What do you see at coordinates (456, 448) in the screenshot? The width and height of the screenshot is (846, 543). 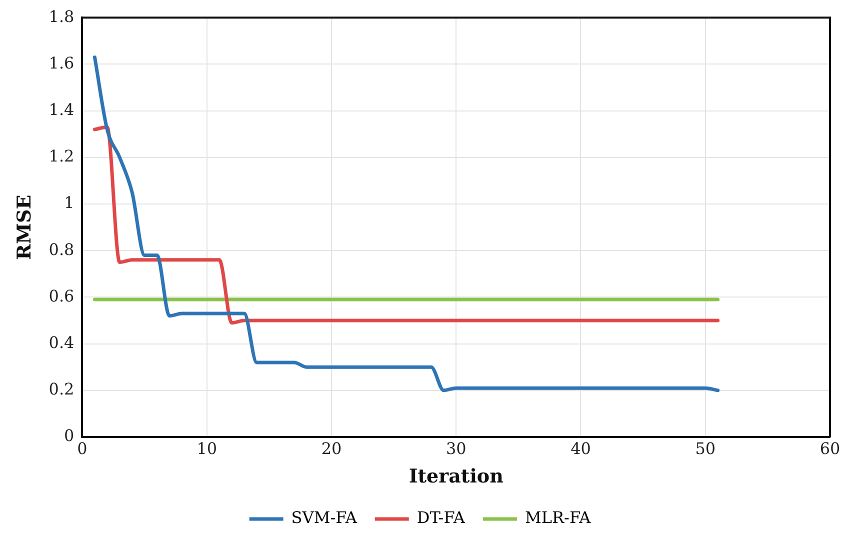 I see `x-tick-label: 30` at bounding box center [456, 448].